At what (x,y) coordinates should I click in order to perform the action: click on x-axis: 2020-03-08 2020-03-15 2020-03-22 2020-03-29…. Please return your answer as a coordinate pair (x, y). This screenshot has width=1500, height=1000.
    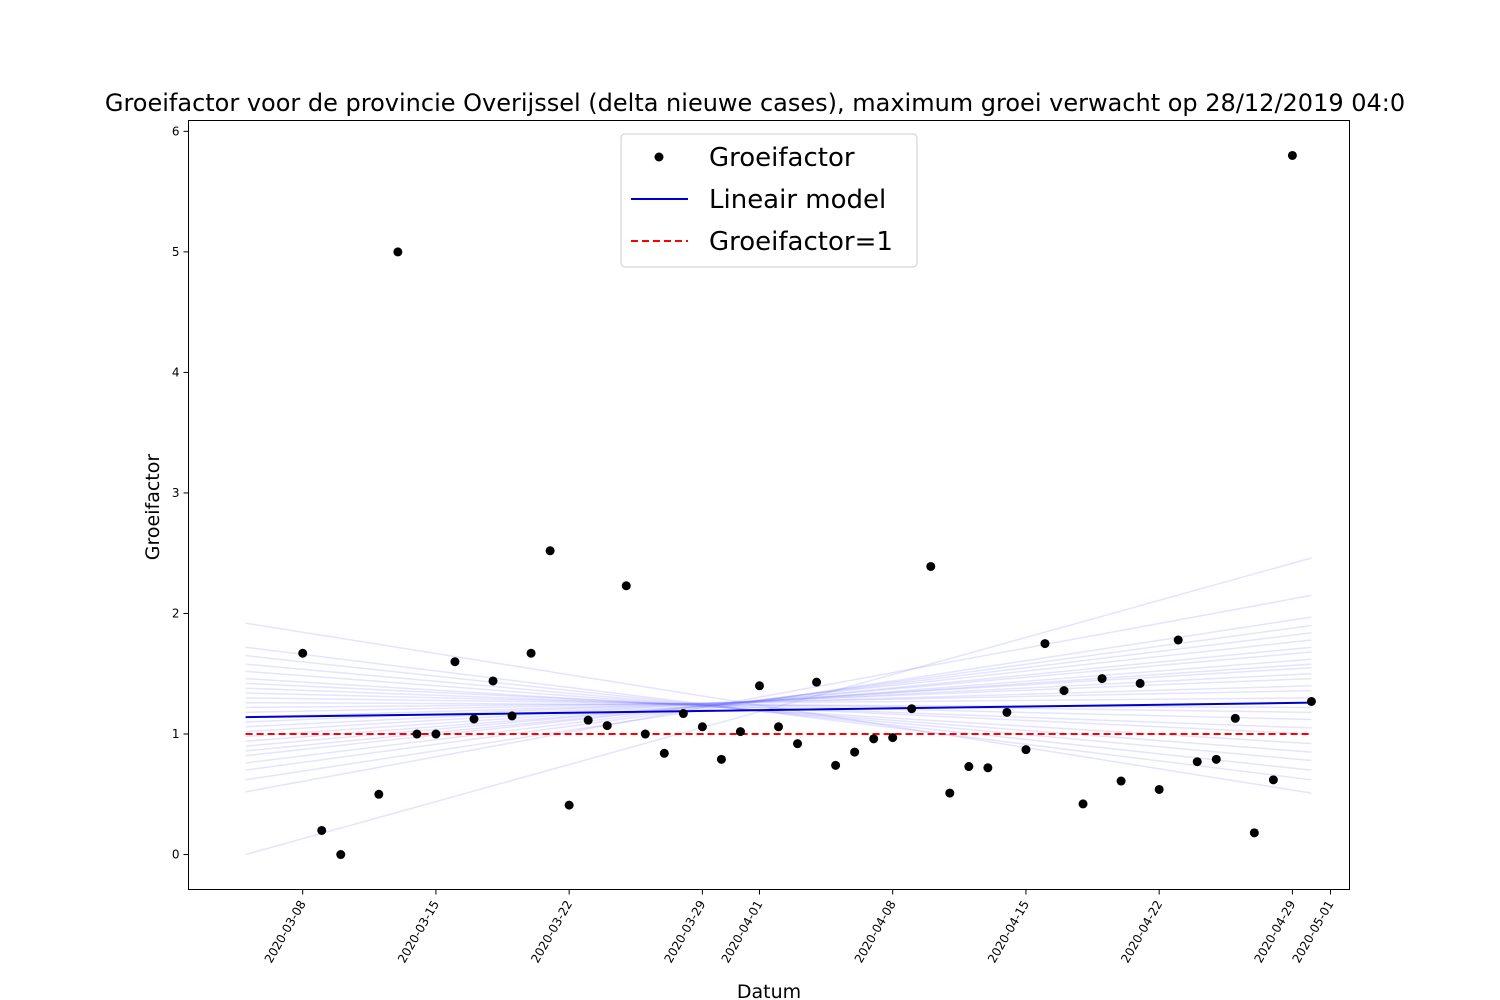
    Looking at the image, I should click on (799, 927).